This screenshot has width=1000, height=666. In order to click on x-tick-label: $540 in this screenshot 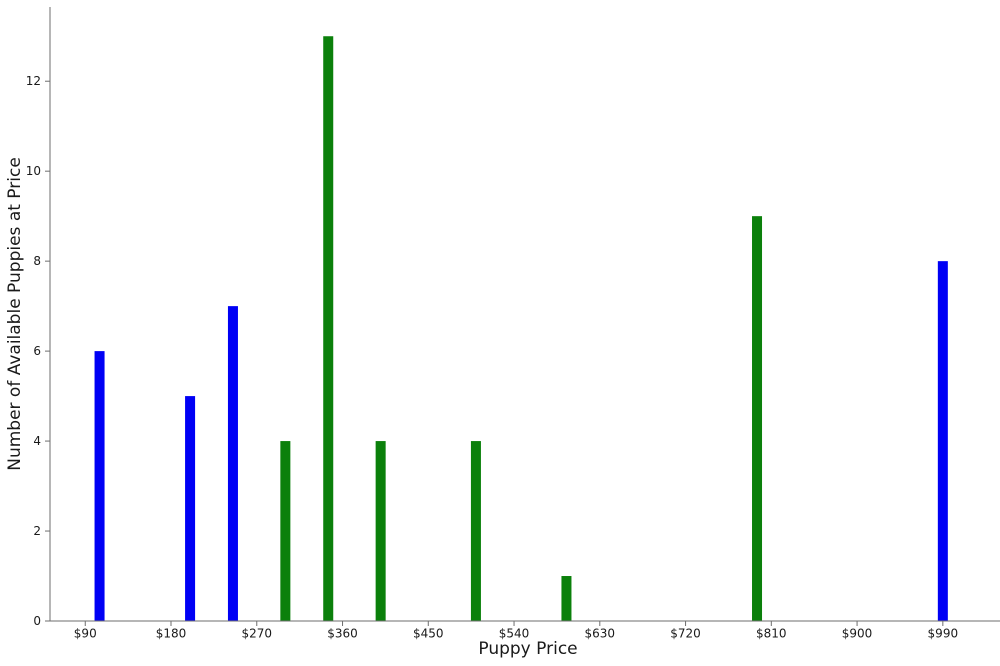, I will do `click(514, 634)`.